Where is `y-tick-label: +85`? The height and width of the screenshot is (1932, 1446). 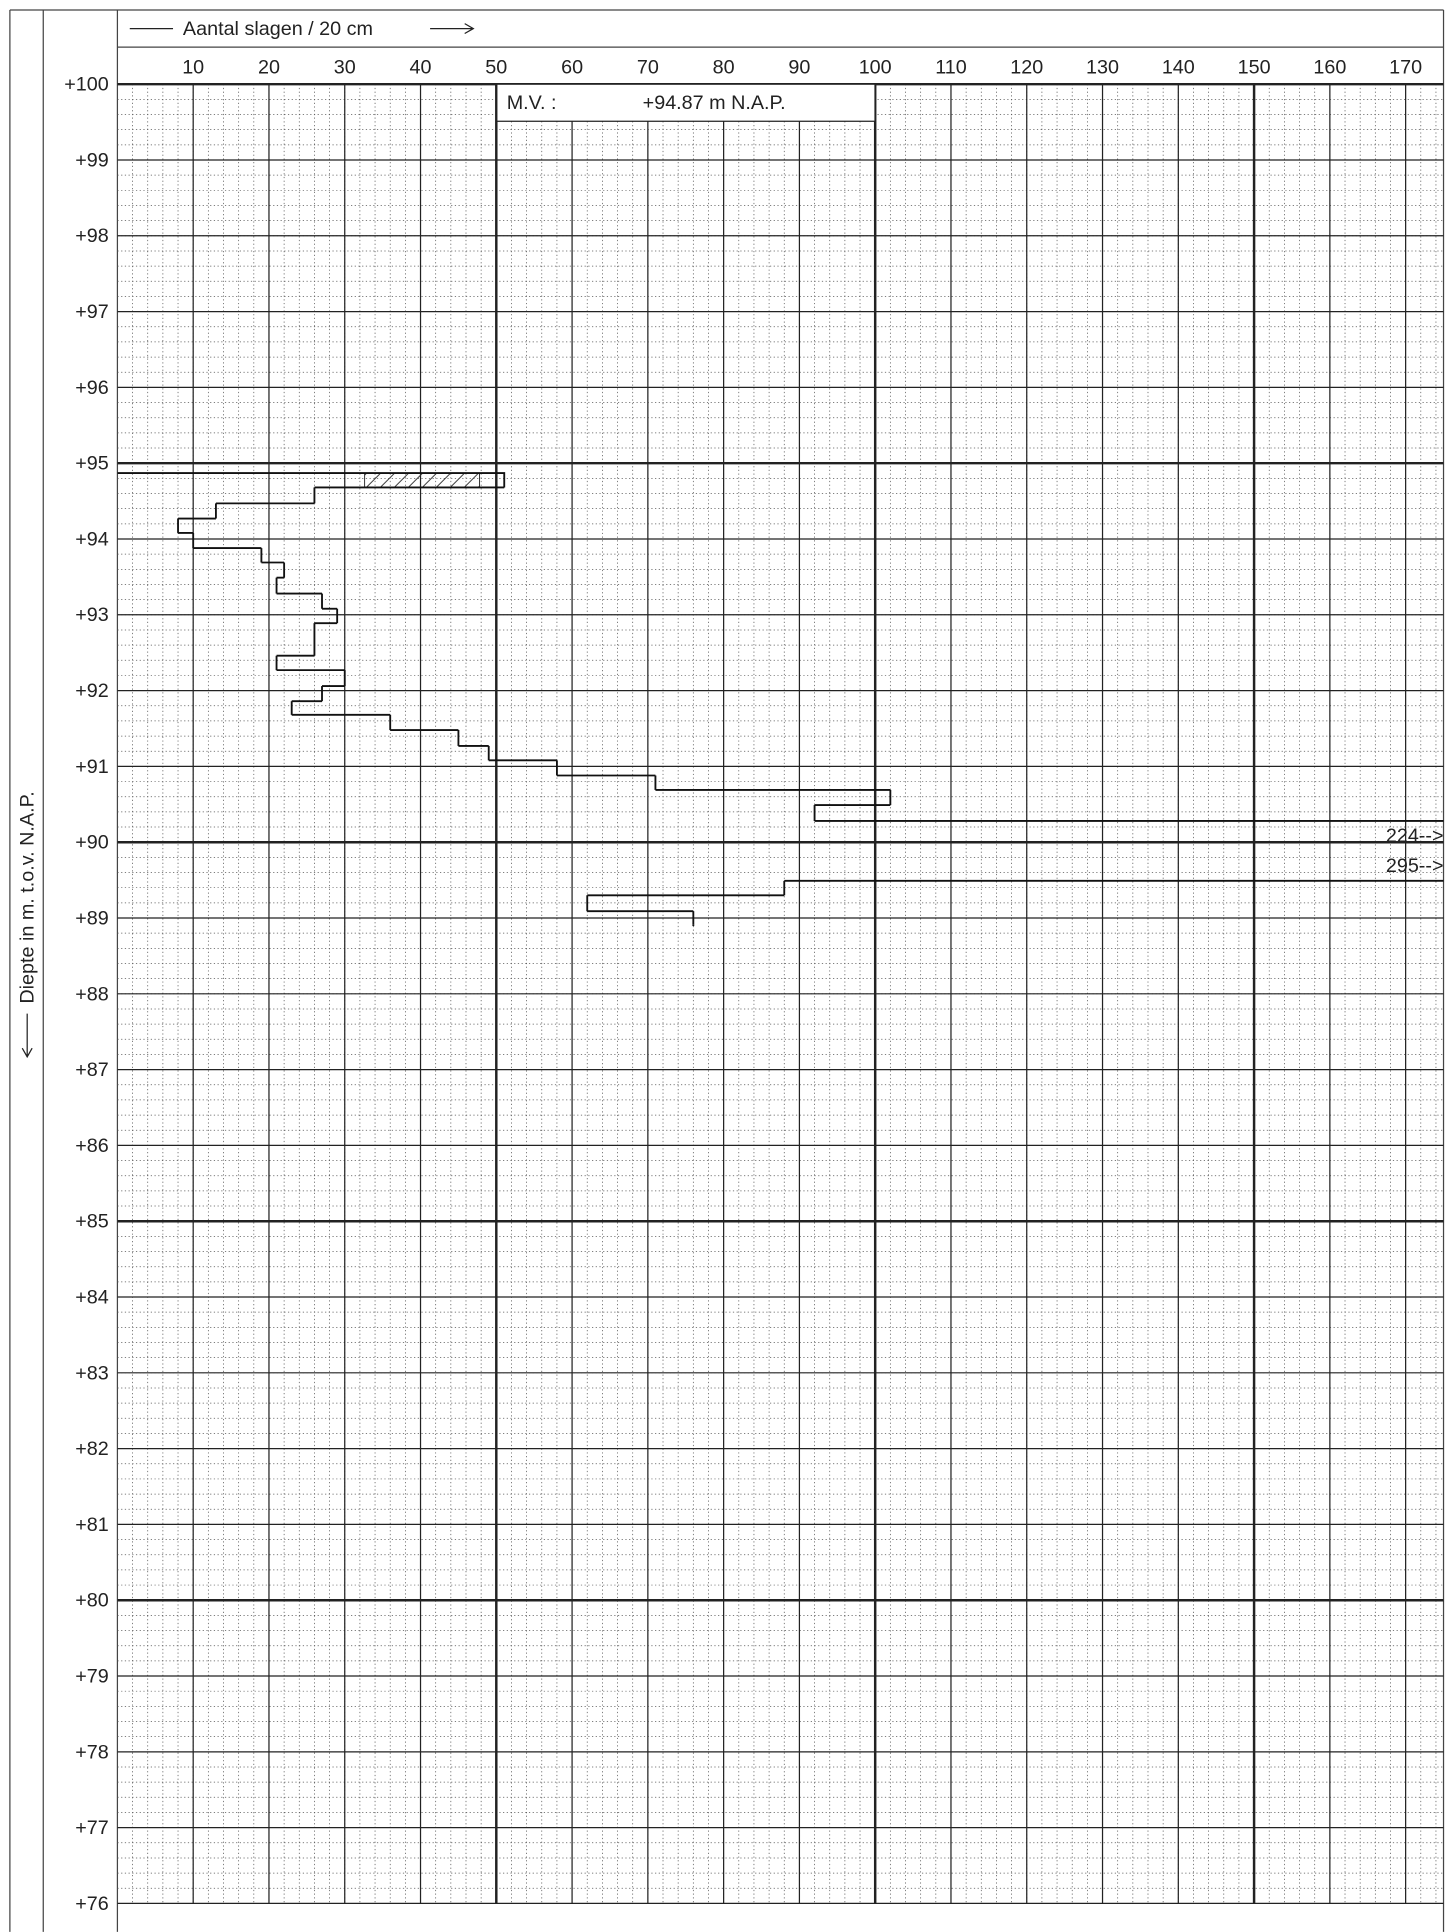
y-tick-label: +85 is located at coordinates (92, 1222).